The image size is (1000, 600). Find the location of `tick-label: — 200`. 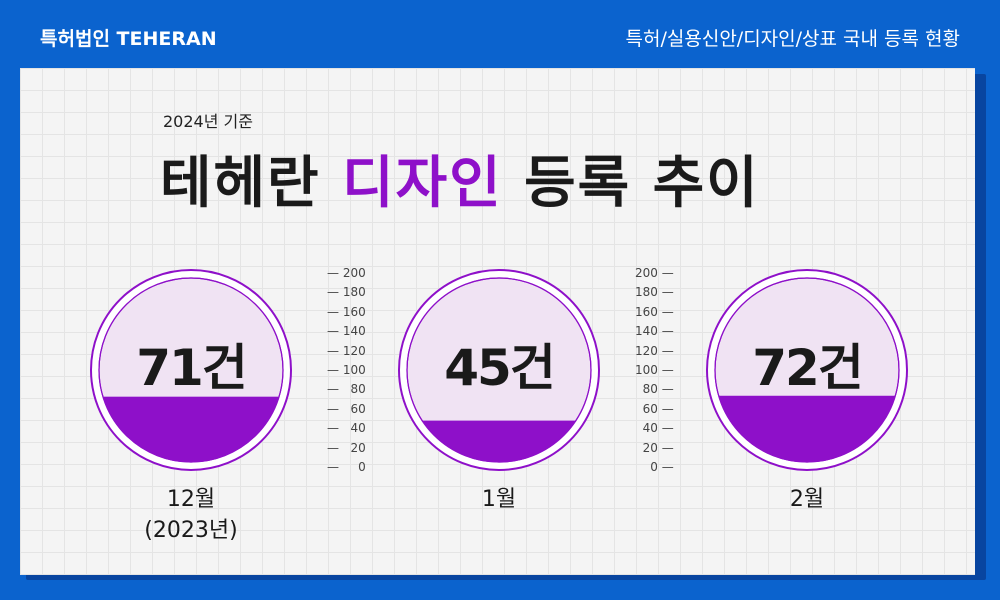

tick-label: — 200 is located at coordinates (346, 273).